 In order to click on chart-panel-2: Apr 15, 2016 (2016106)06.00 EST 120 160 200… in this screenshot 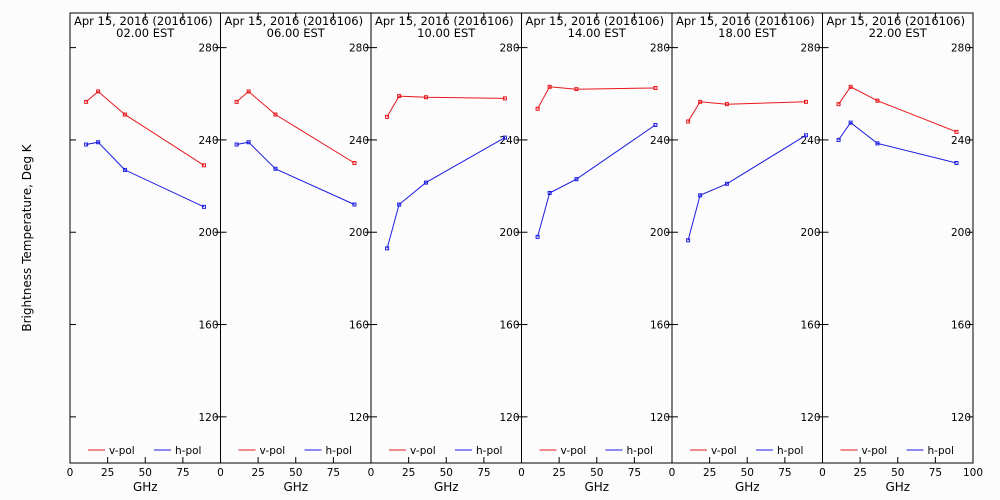, I will do `click(294, 253)`.